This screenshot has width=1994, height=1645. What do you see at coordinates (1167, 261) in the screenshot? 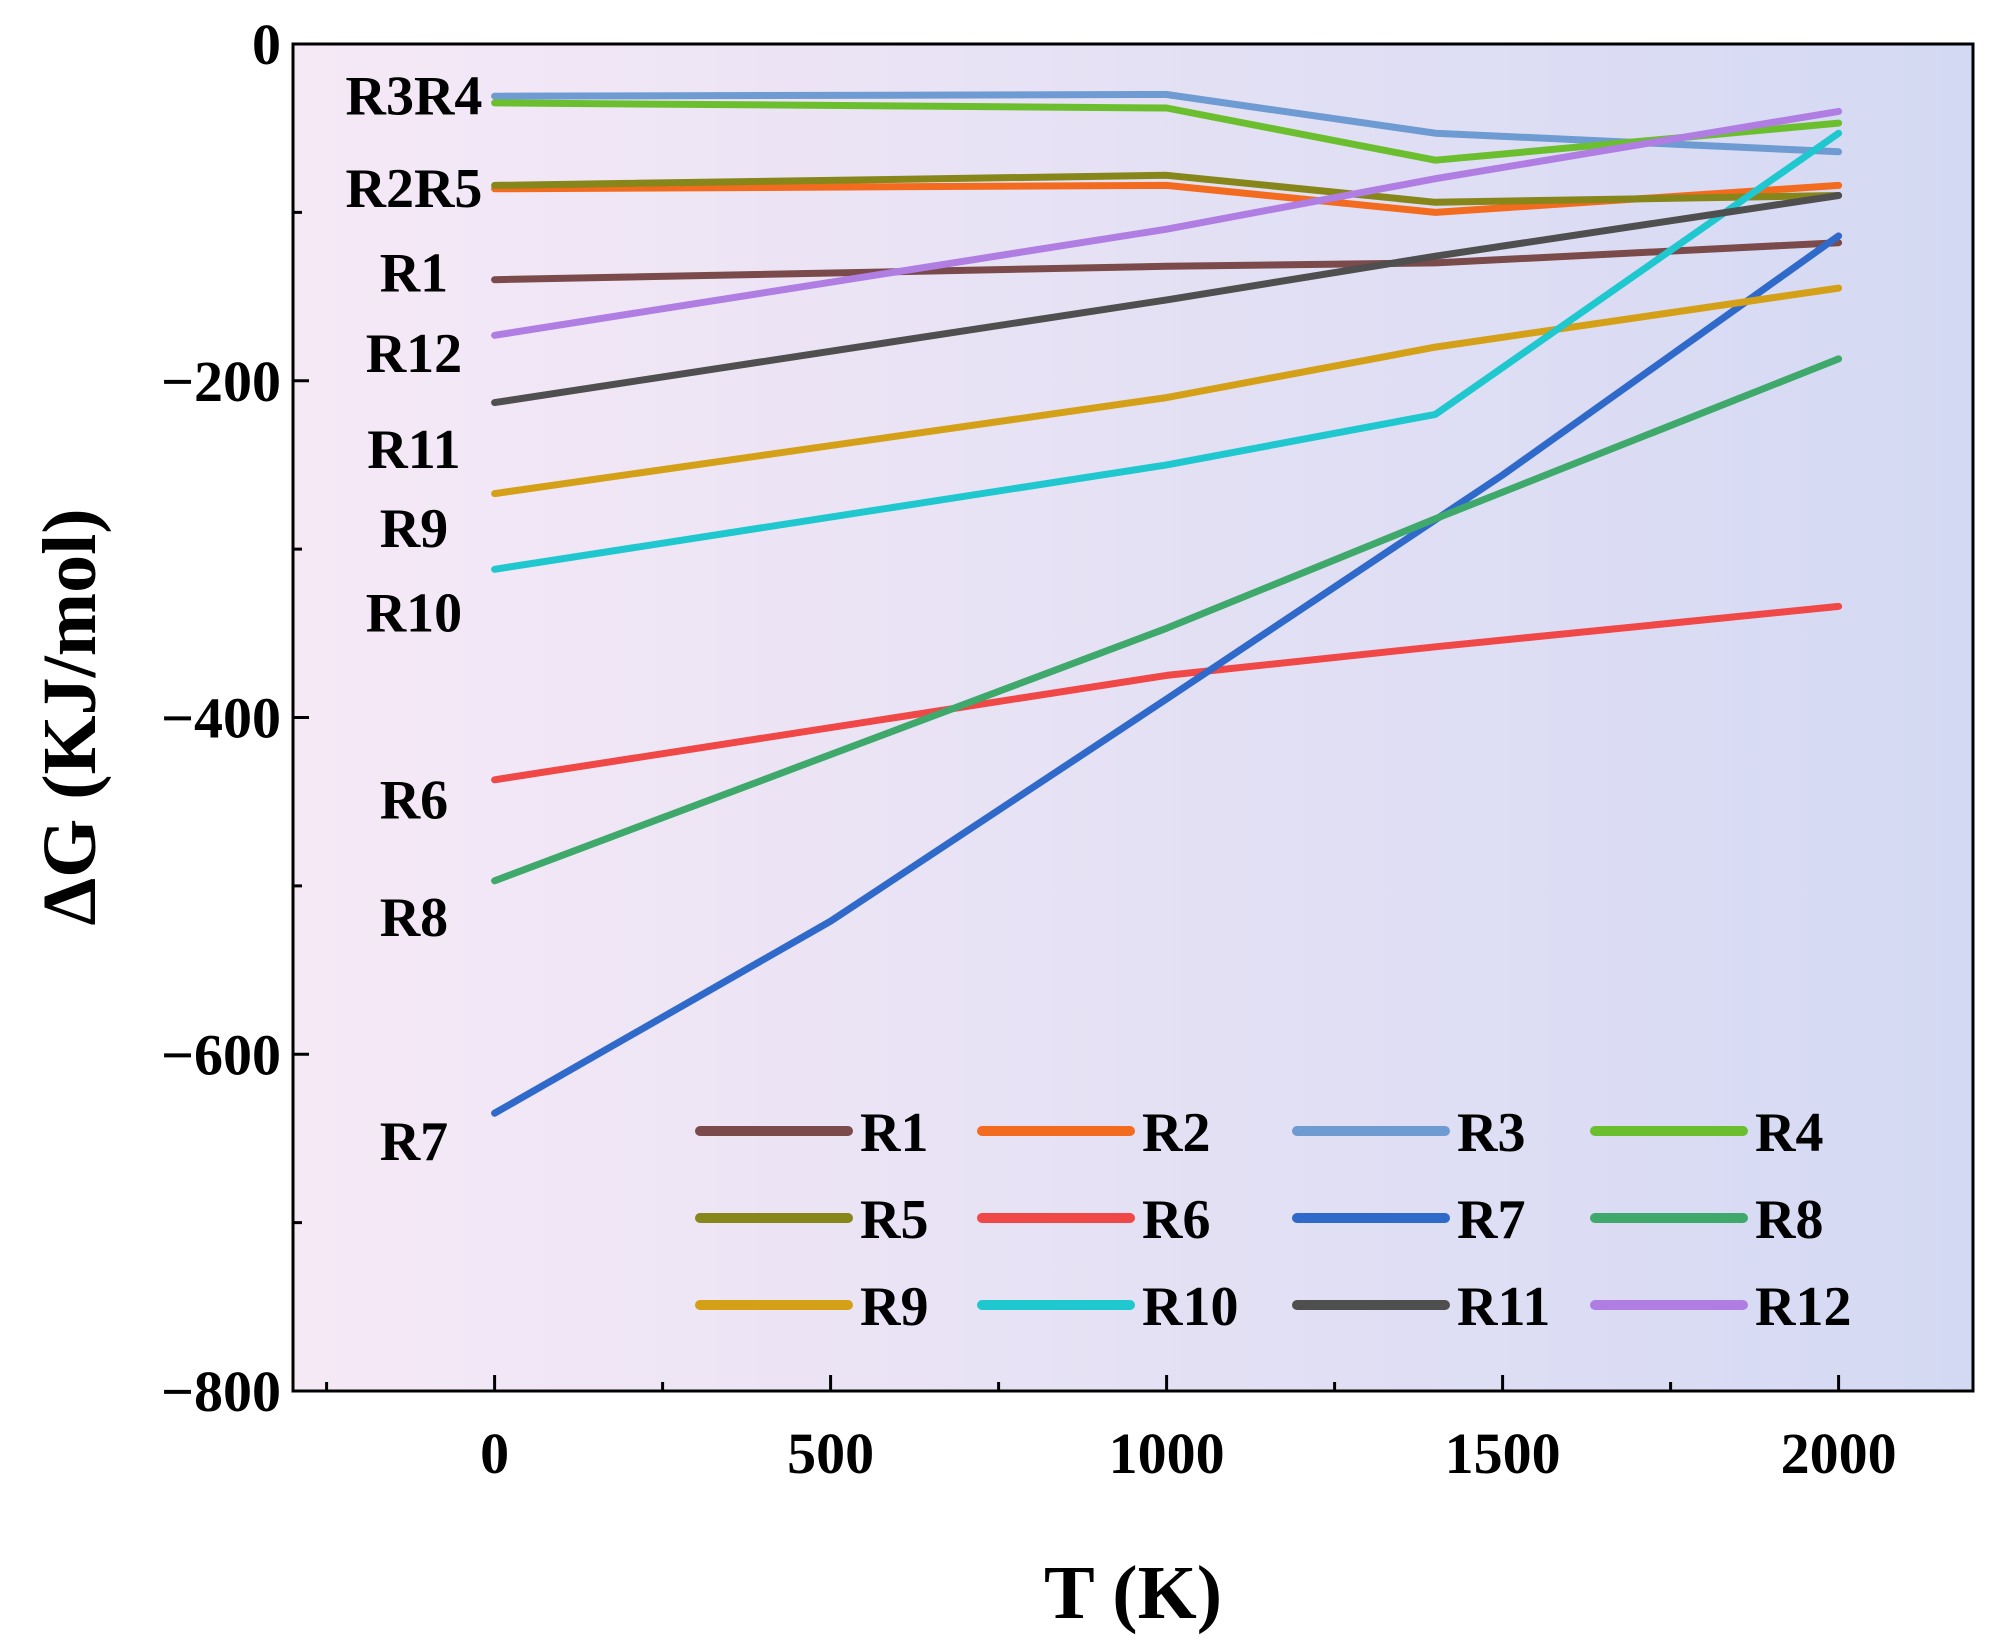
I see `series-line-r1` at bounding box center [1167, 261].